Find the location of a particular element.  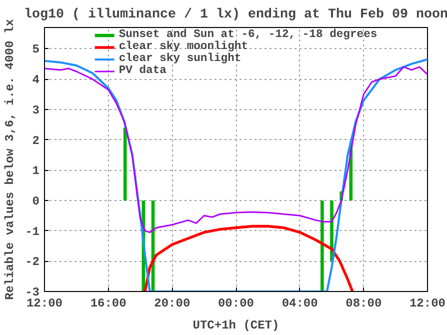

legend-label: PV data is located at coordinates (142, 71).